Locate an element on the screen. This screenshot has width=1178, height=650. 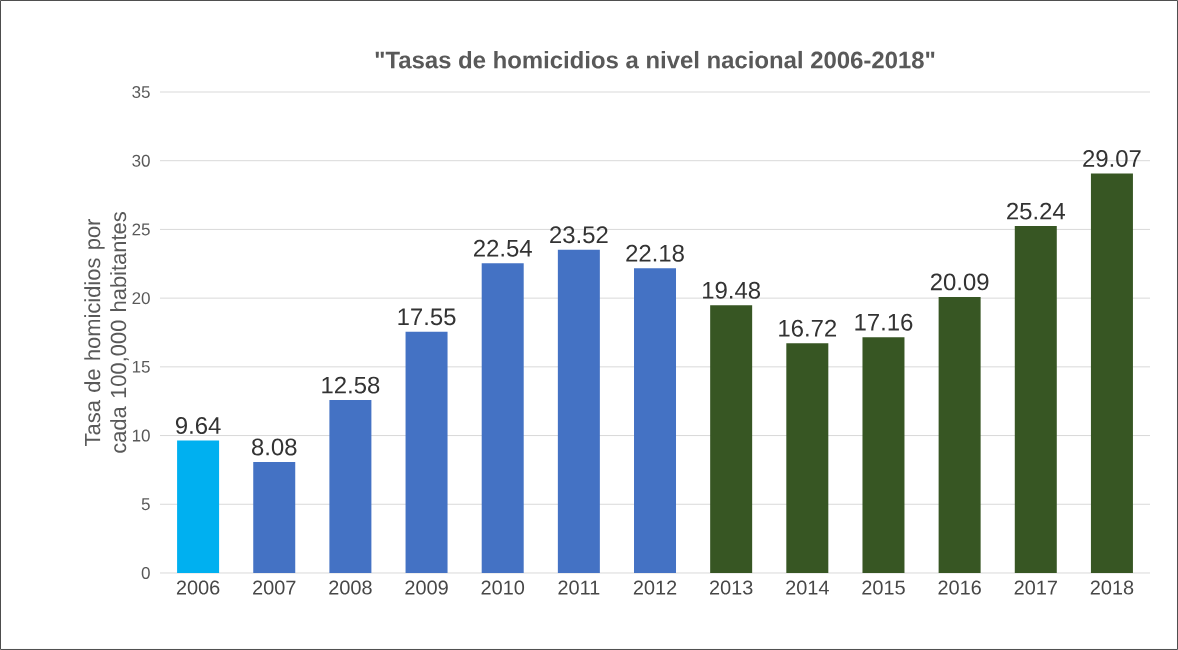
chart-title: "Tasas de homicidios a nivel nacional 2006-2018" is located at coordinates (655, 59).